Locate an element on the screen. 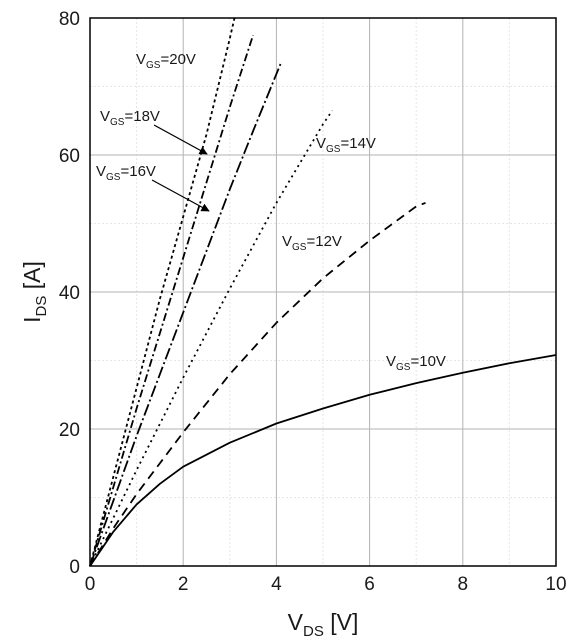  series-label-18v: VGS=18V is located at coordinates (130, 118).